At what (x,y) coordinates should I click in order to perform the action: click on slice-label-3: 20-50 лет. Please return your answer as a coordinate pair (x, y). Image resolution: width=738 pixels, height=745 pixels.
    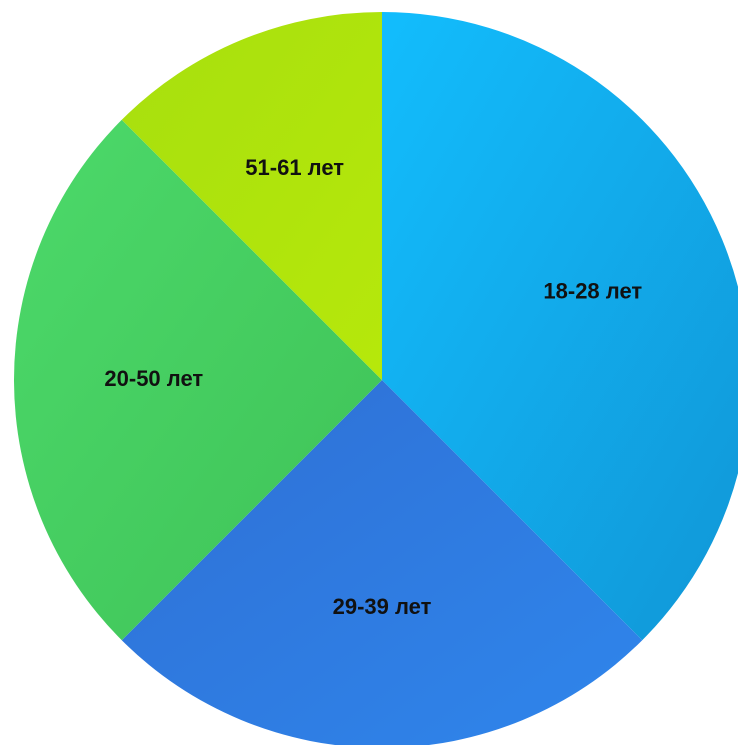
    Looking at the image, I should click on (153, 378).